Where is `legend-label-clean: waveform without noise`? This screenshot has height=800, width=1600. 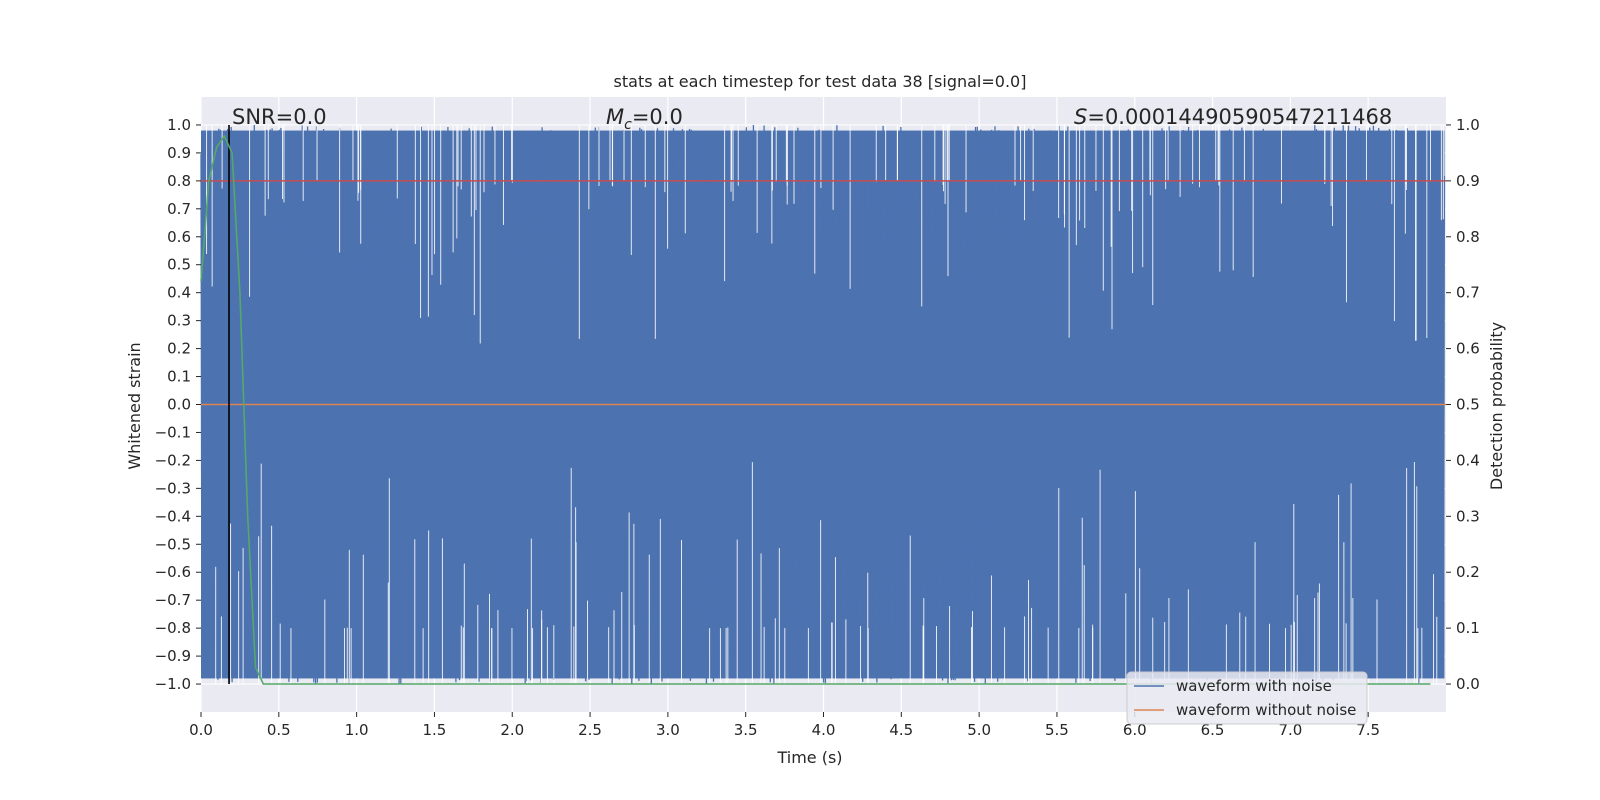
legend-label-clean: waveform without noise is located at coordinates (1266, 710).